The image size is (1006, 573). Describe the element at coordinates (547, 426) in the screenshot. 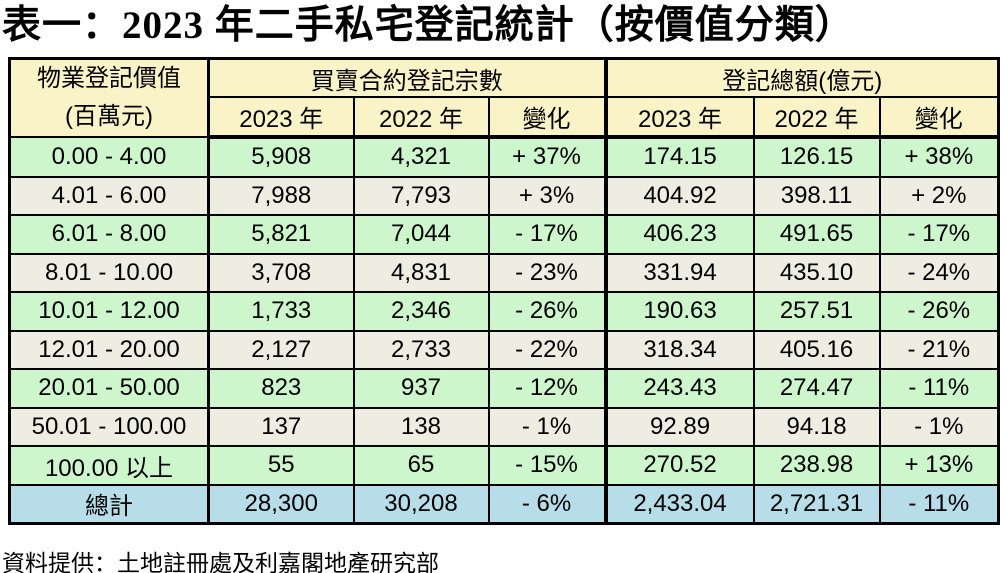

I see `deals-change-cell: - 1%` at that location.